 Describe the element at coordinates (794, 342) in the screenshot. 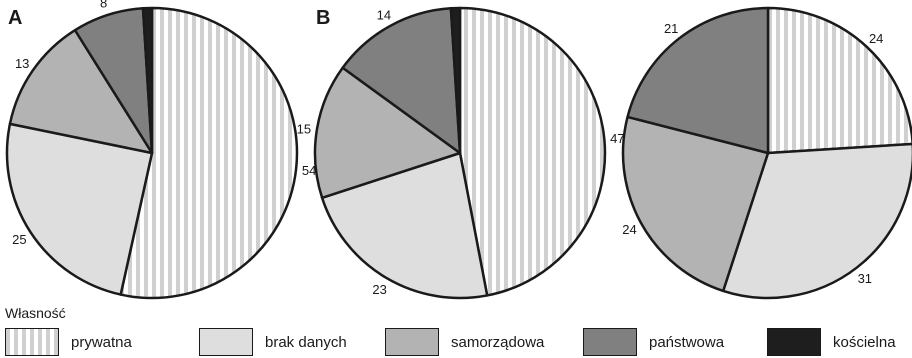

I see `legend-swatch-koscielna` at that location.